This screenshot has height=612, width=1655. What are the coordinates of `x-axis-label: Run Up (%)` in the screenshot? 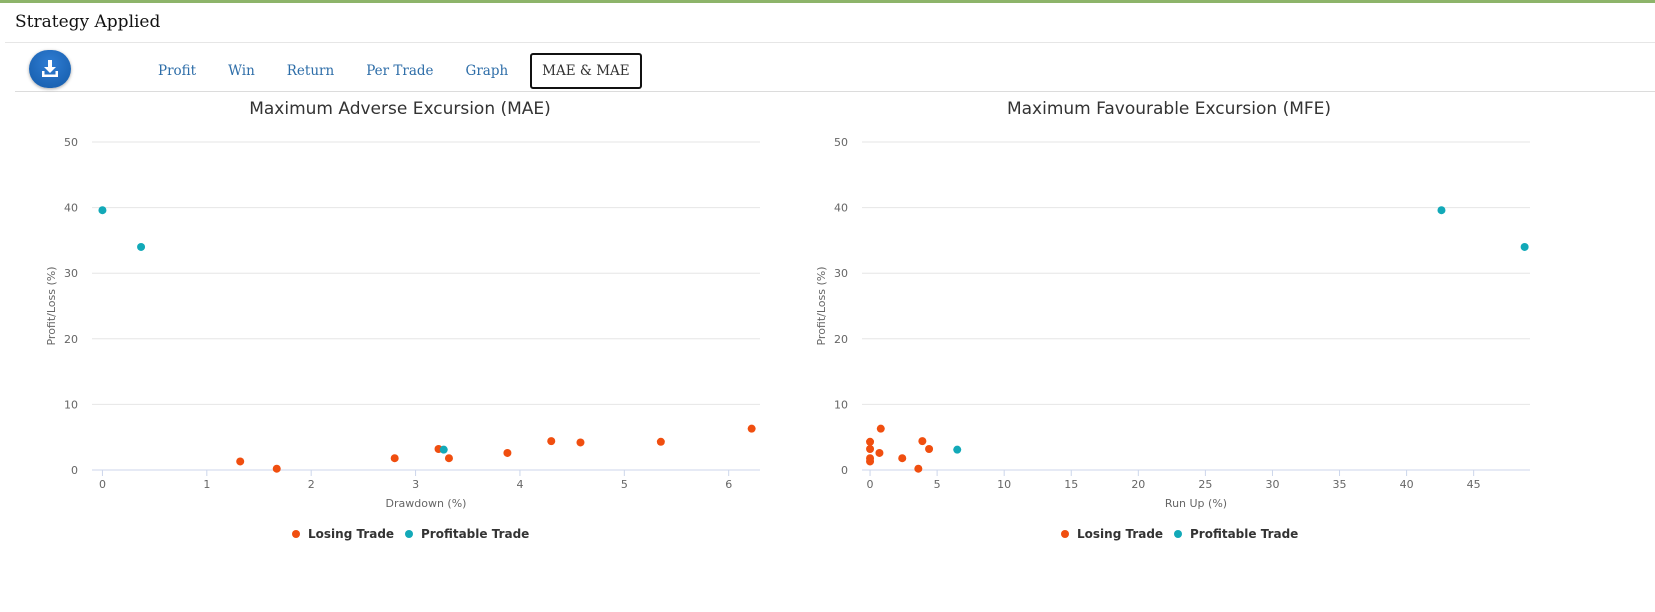 It's located at (1196, 503).